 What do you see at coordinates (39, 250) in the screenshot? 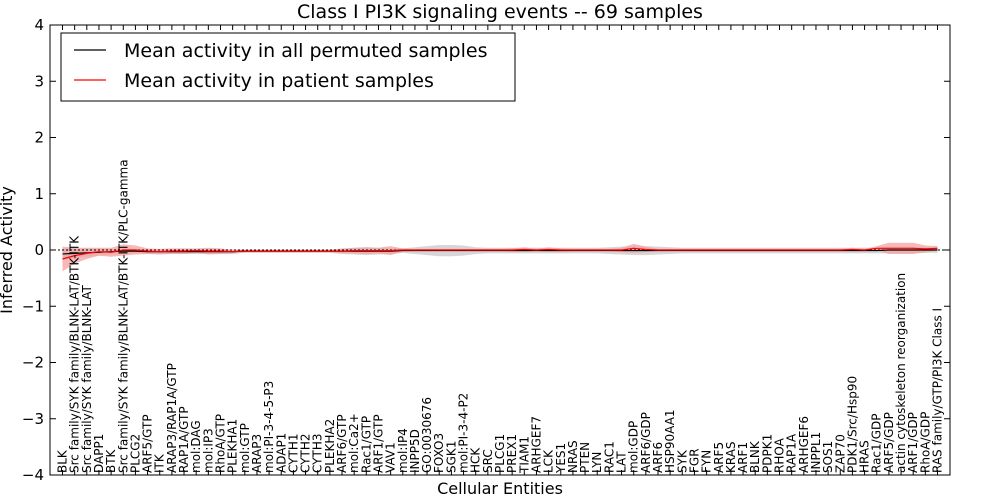
I see `y-tick-label: 0` at bounding box center [39, 250].